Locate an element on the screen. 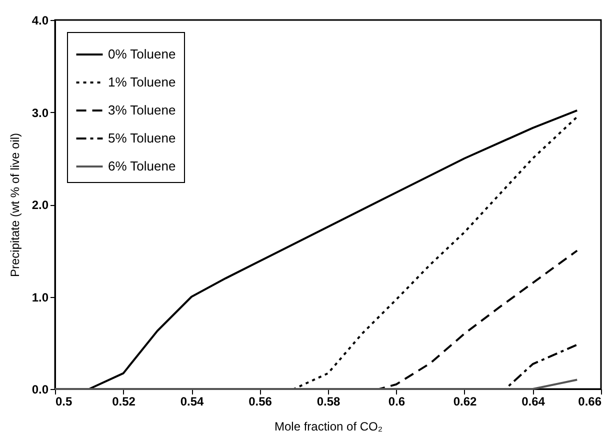 The image size is (616, 438). x-tick-label: 0.52 is located at coordinates (124, 401).